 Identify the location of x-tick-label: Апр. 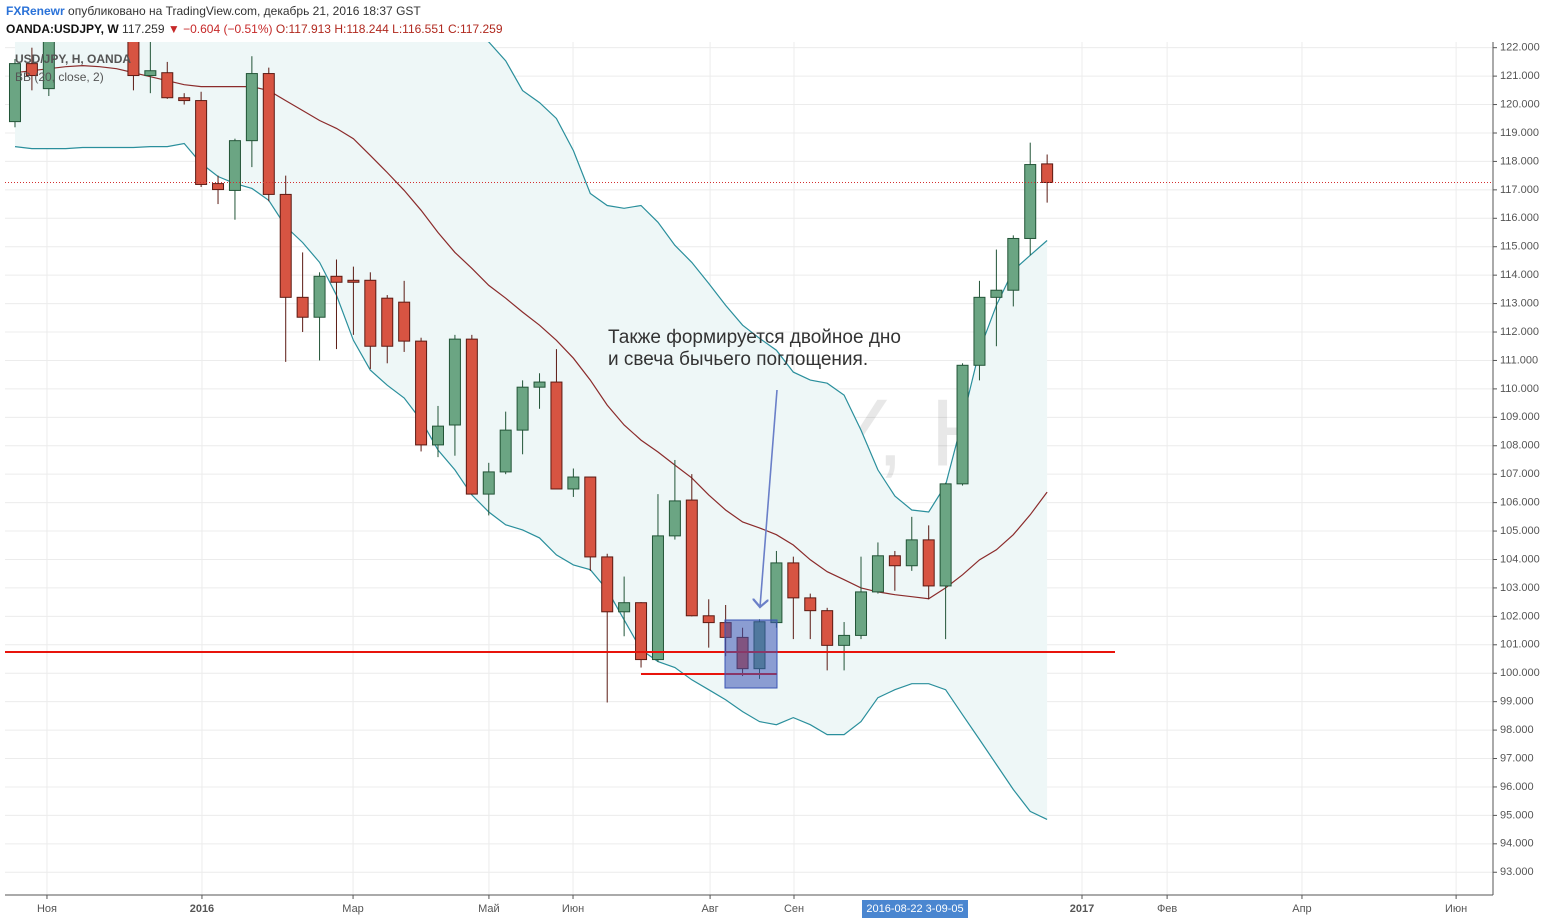
(1301, 909).